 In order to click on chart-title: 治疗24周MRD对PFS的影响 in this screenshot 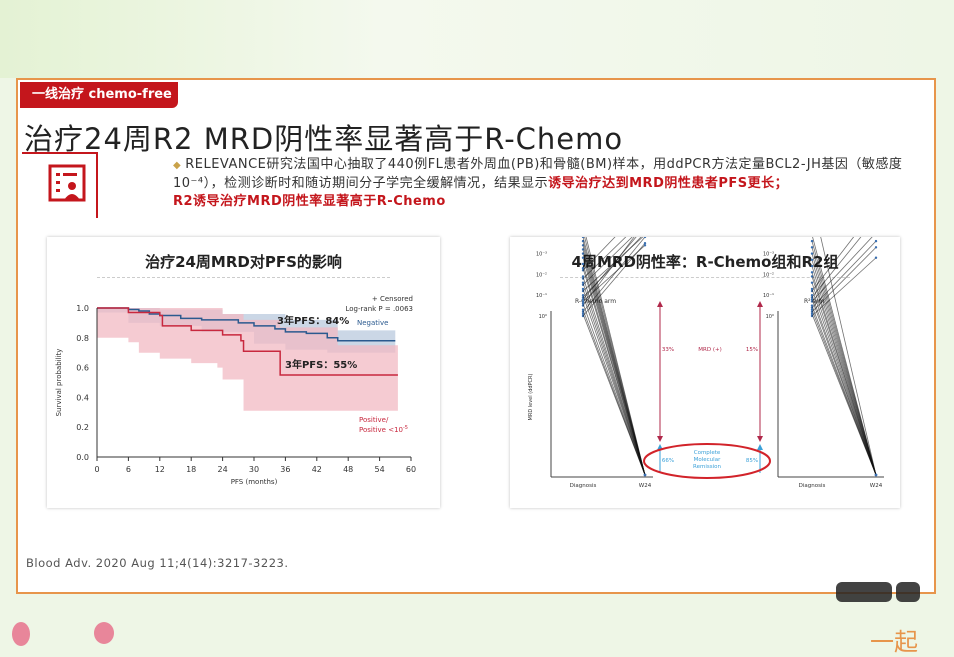, I will do `click(243, 262)`.